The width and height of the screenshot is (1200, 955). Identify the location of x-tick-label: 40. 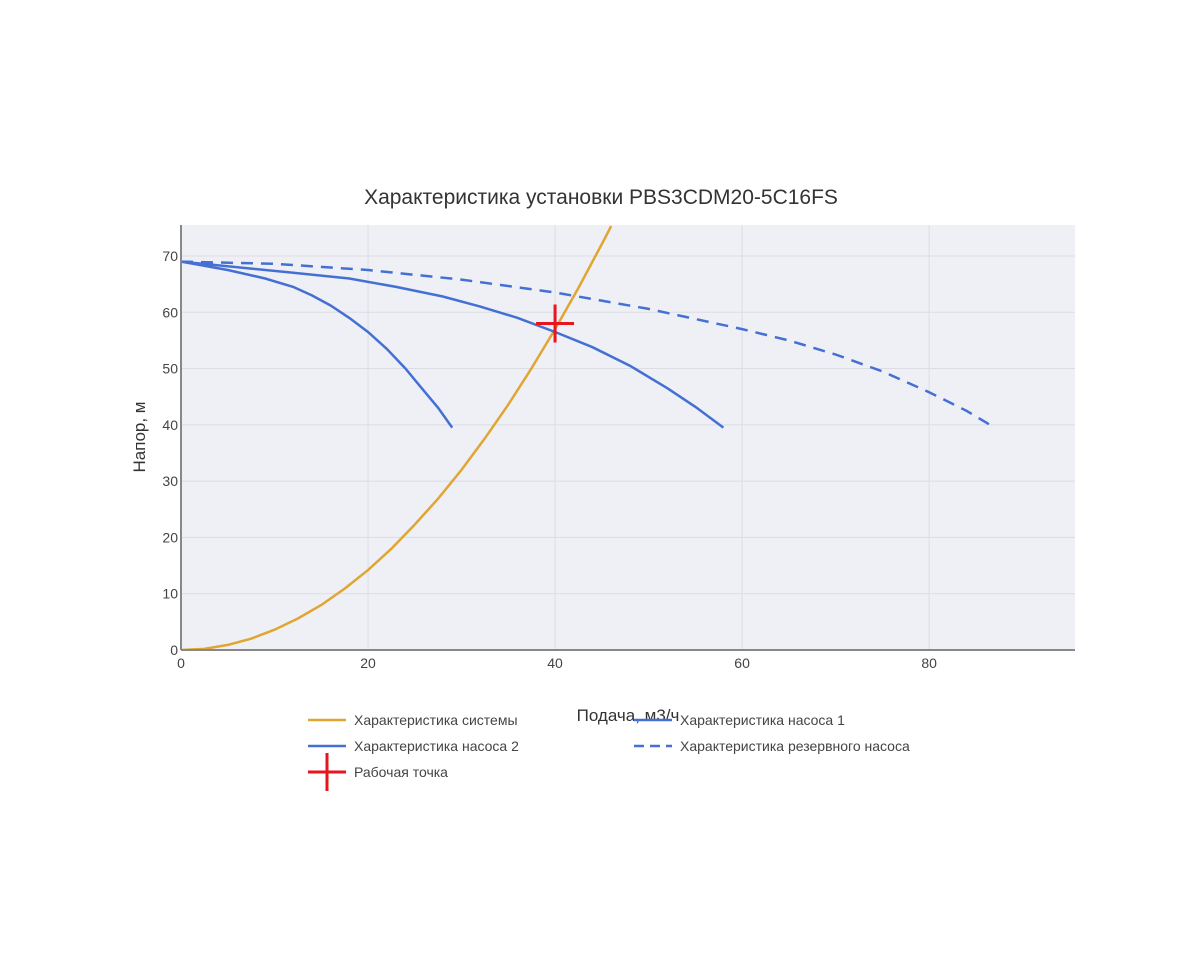
(555, 663).